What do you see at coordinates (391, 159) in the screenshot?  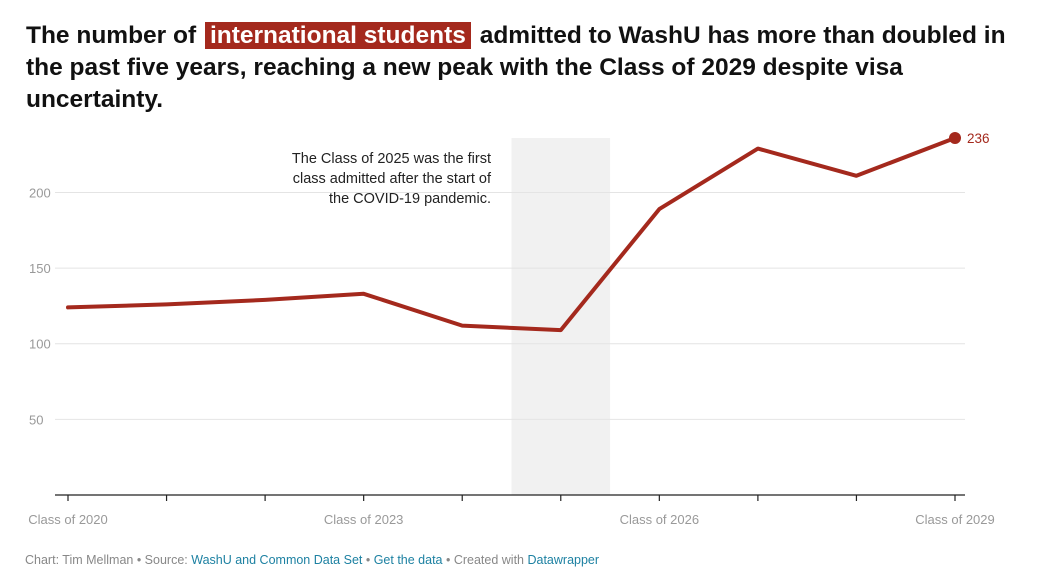 I see `annotation-line-1: The Class of 2025 was the first` at bounding box center [391, 159].